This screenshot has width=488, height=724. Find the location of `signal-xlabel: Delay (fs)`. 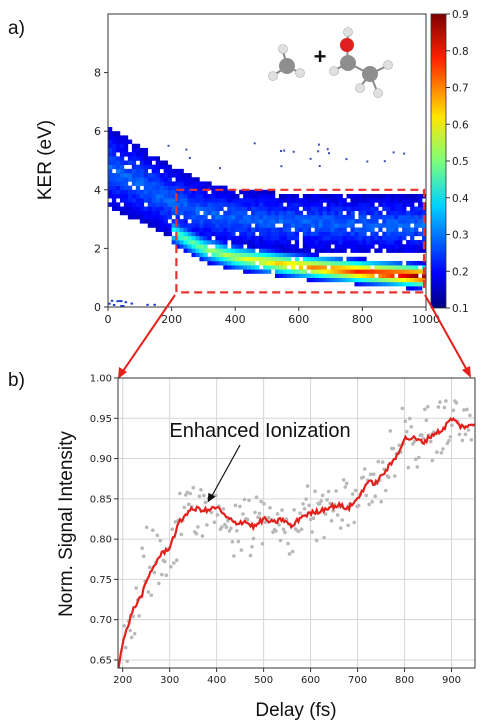

signal-xlabel: Delay (fs) is located at coordinates (295, 710).